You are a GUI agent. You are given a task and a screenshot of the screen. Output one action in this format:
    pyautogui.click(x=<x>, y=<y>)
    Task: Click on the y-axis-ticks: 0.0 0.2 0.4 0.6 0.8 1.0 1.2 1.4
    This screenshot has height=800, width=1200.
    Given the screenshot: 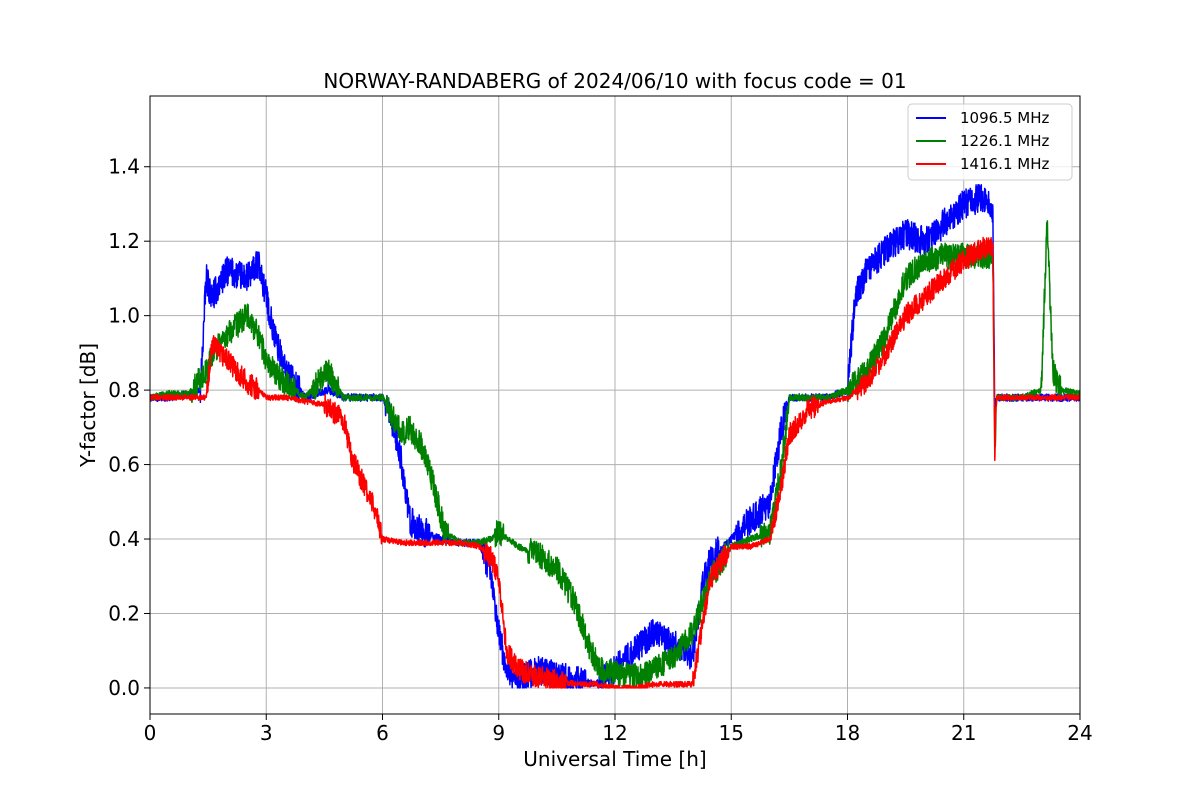 What is the action you would take?
    pyautogui.click(x=129, y=427)
    